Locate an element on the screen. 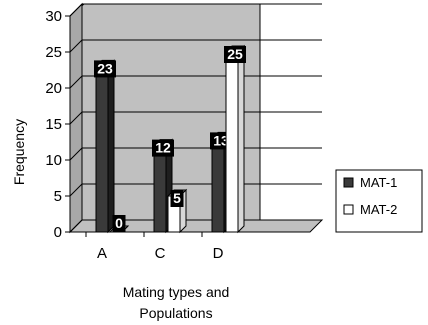 The width and height of the screenshot is (428, 325). data-label: 25 is located at coordinates (235, 54).